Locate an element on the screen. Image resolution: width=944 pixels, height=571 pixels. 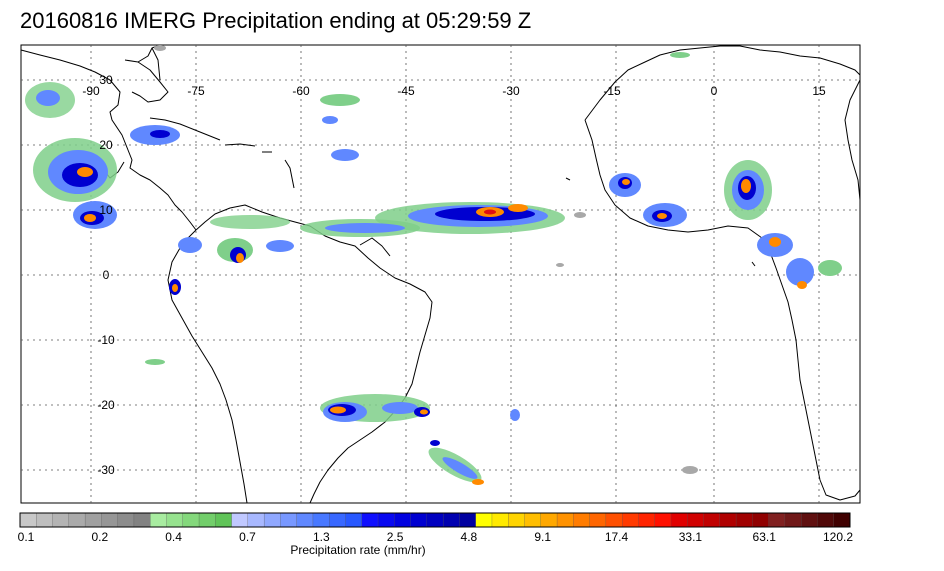
central-america-storms is located at coordinates (102, 155).